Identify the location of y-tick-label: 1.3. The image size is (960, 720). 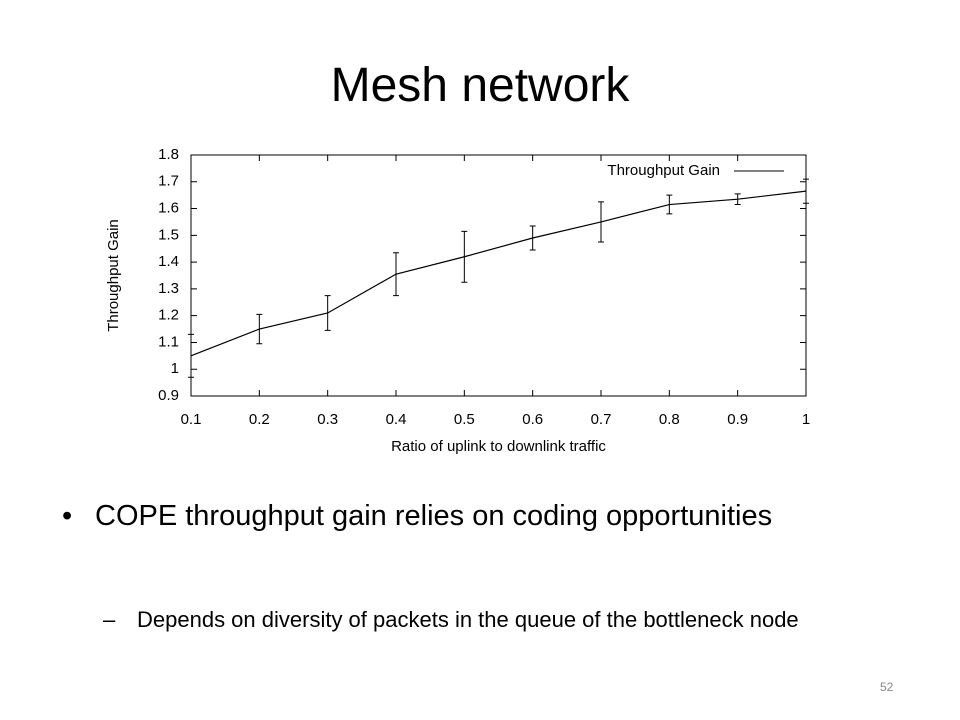
(168, 288).